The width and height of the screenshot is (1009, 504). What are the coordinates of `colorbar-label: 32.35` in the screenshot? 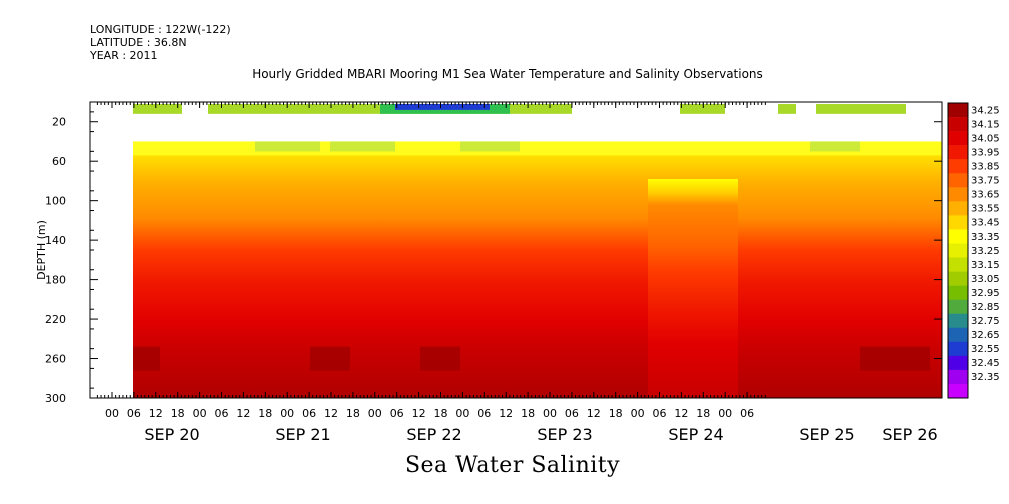 It's located at (985, 377).